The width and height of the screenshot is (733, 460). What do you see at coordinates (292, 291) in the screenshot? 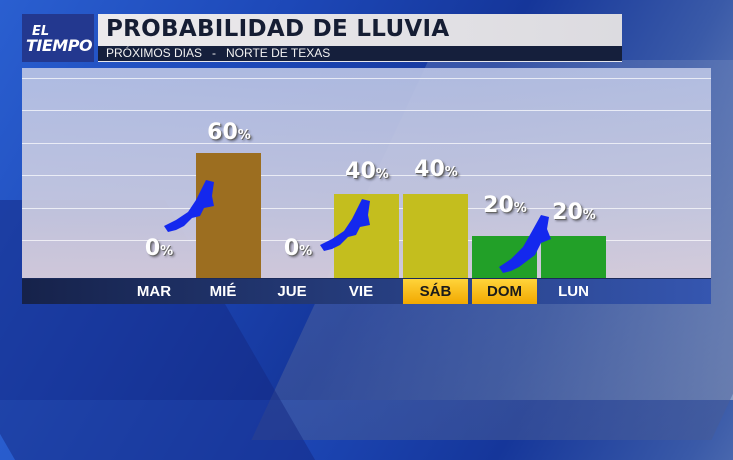
I see `day-label-jue: JUE` at bounding box center [292, 291].